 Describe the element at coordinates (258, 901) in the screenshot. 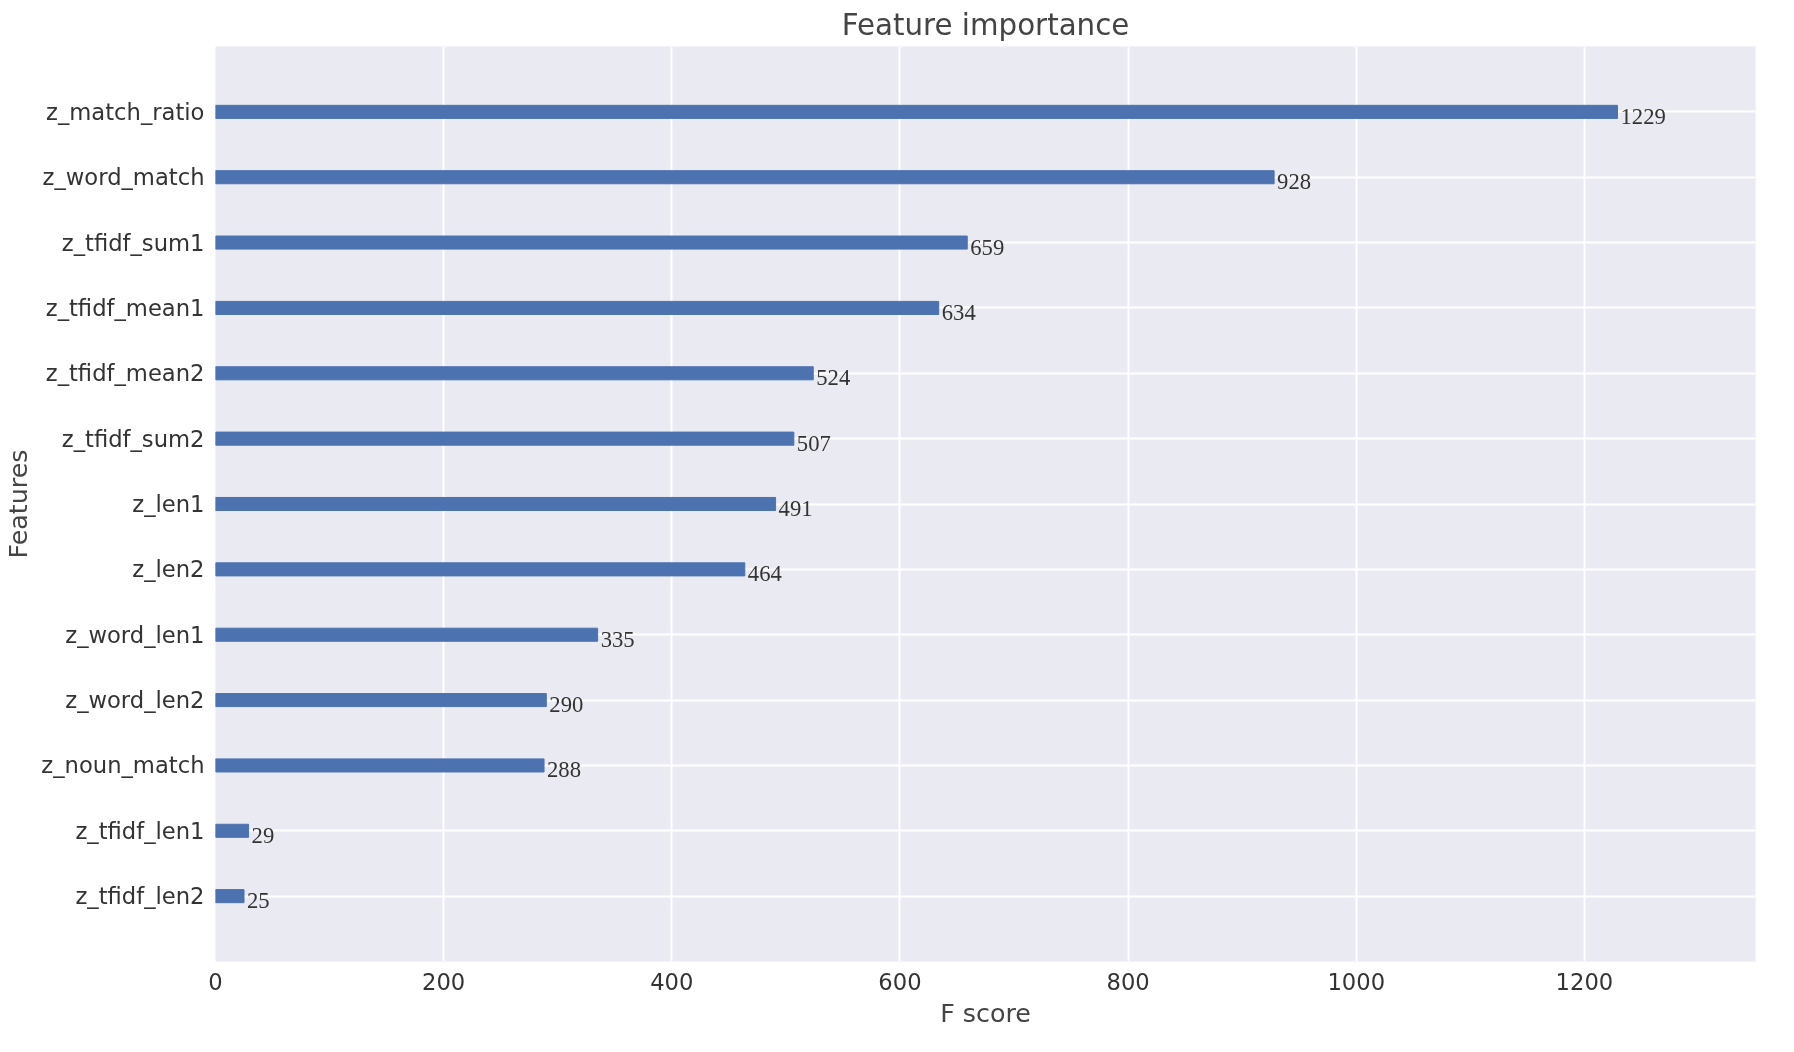

I see `data-label: 25` at that location.